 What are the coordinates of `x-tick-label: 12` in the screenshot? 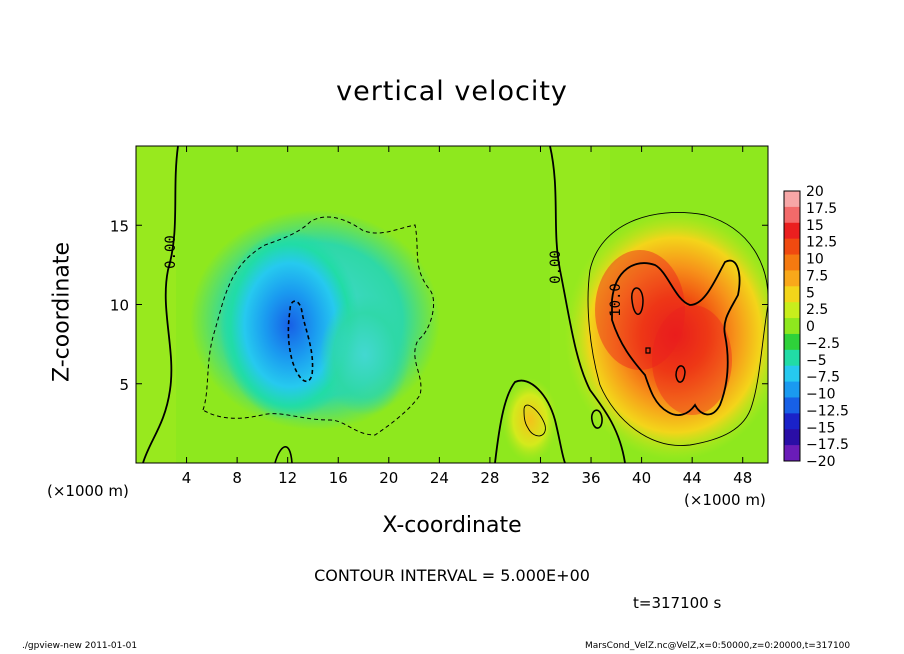 It's located at (287, 478).